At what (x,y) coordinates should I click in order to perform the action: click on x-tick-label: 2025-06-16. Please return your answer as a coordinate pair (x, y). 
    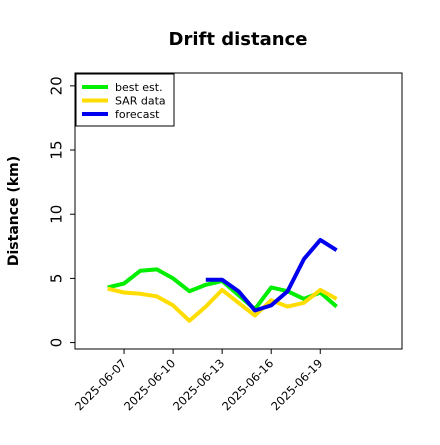
    Looking at the image, I should click on (247, 384).